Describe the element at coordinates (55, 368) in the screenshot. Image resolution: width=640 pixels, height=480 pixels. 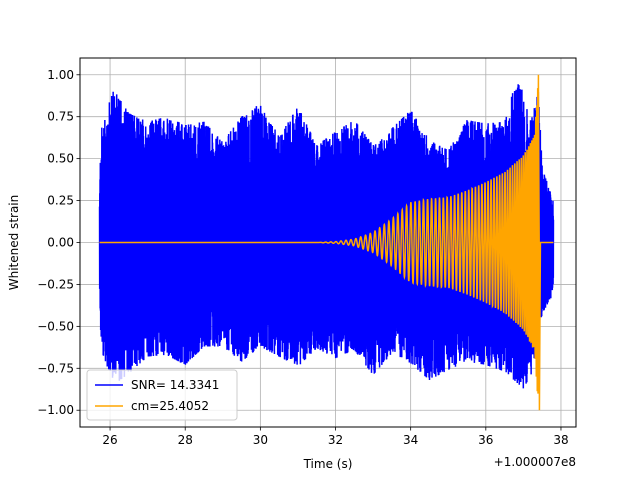
I see `y-tick-label: −0.75` at that location.